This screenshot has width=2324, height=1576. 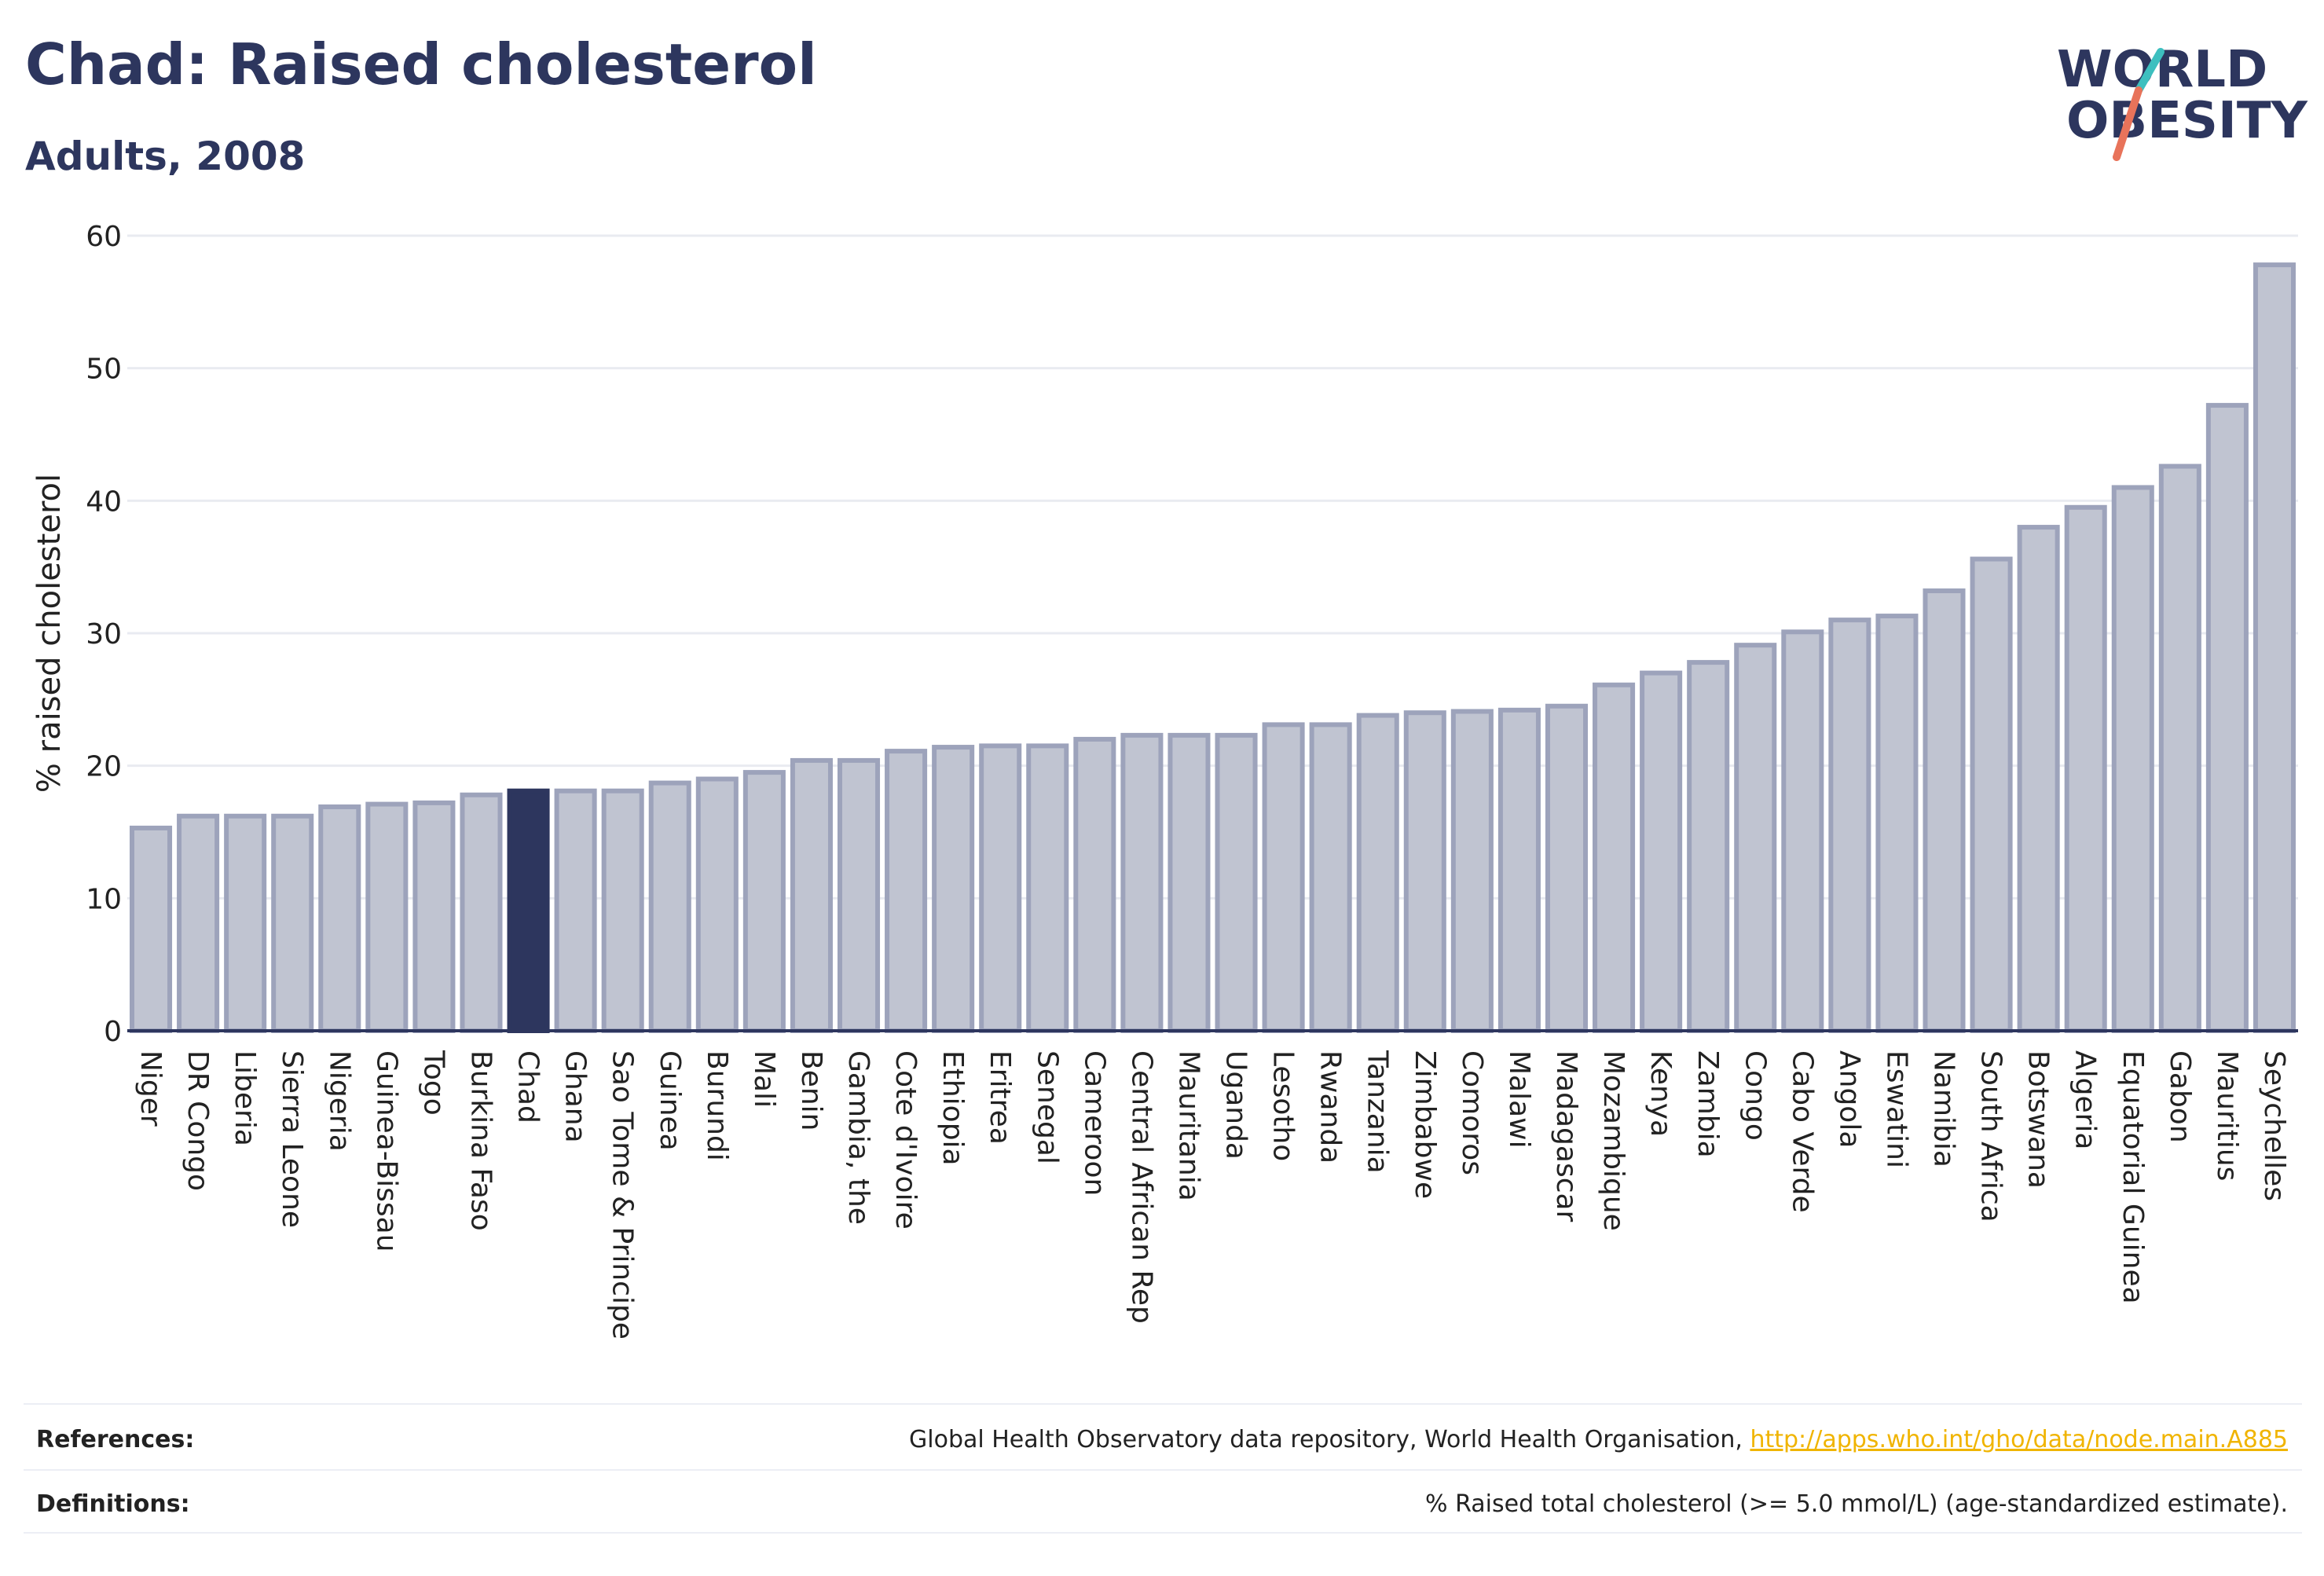 I want to click on world-obesity-logo: WORLD OBESITY, so click(x=2182, y=101).